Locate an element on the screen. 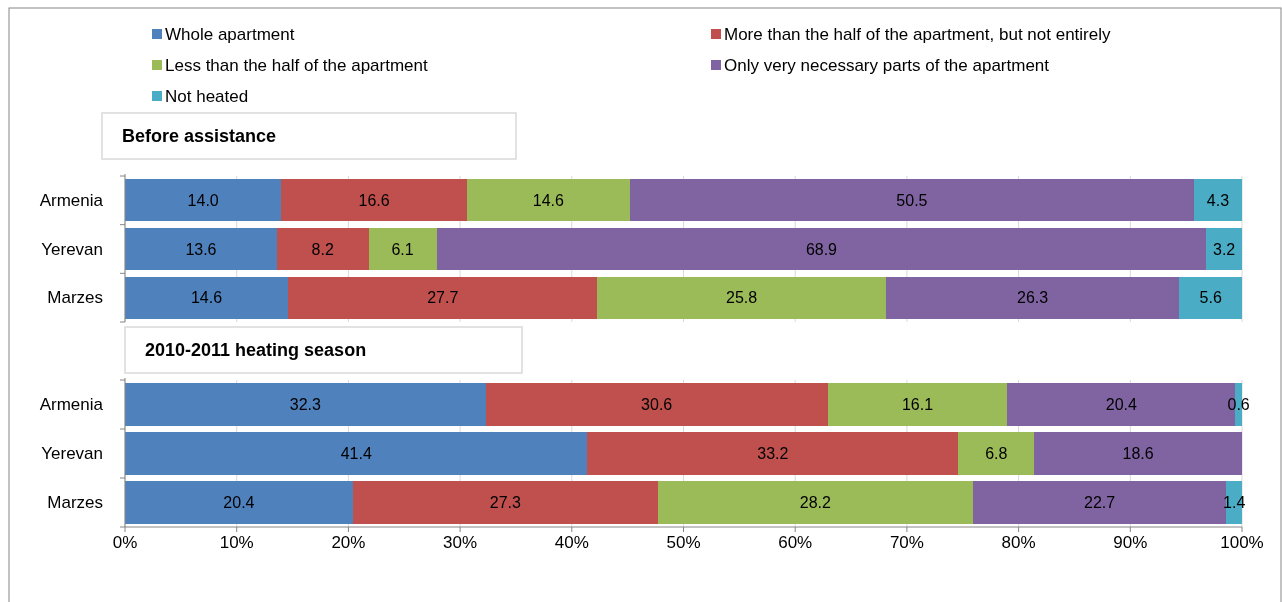 This screenshot has width=1282, height=602. data-label: 33.2 is located at coordinates (773, 453).